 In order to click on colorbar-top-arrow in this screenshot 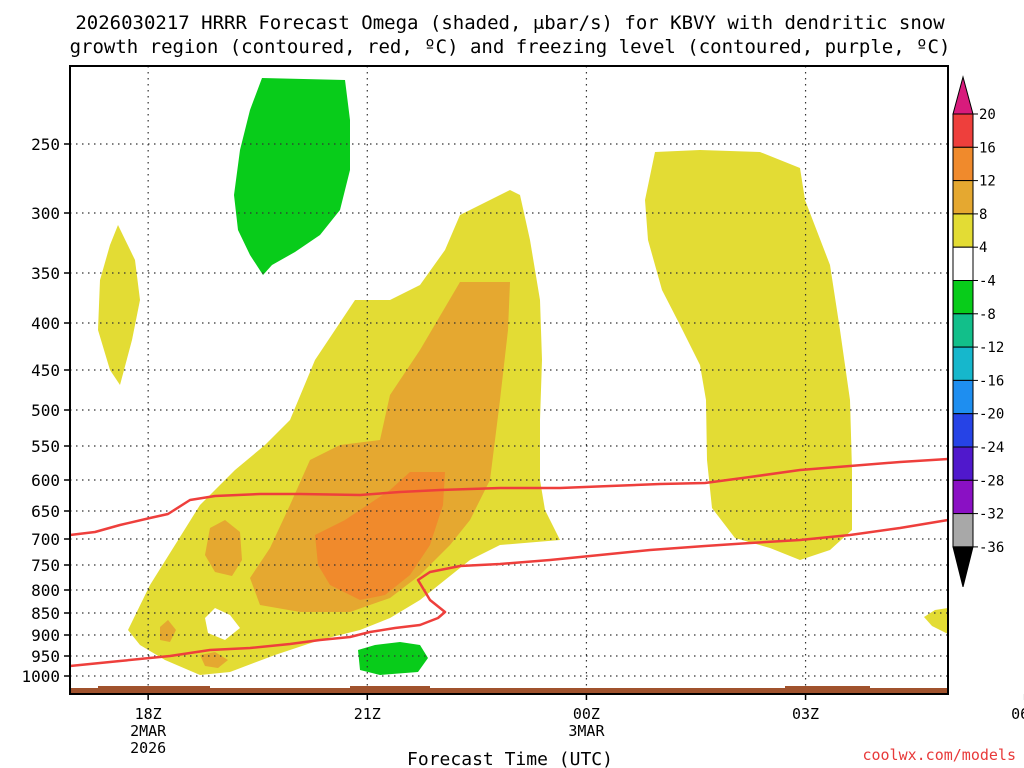, I will do `click(963, 95)`.